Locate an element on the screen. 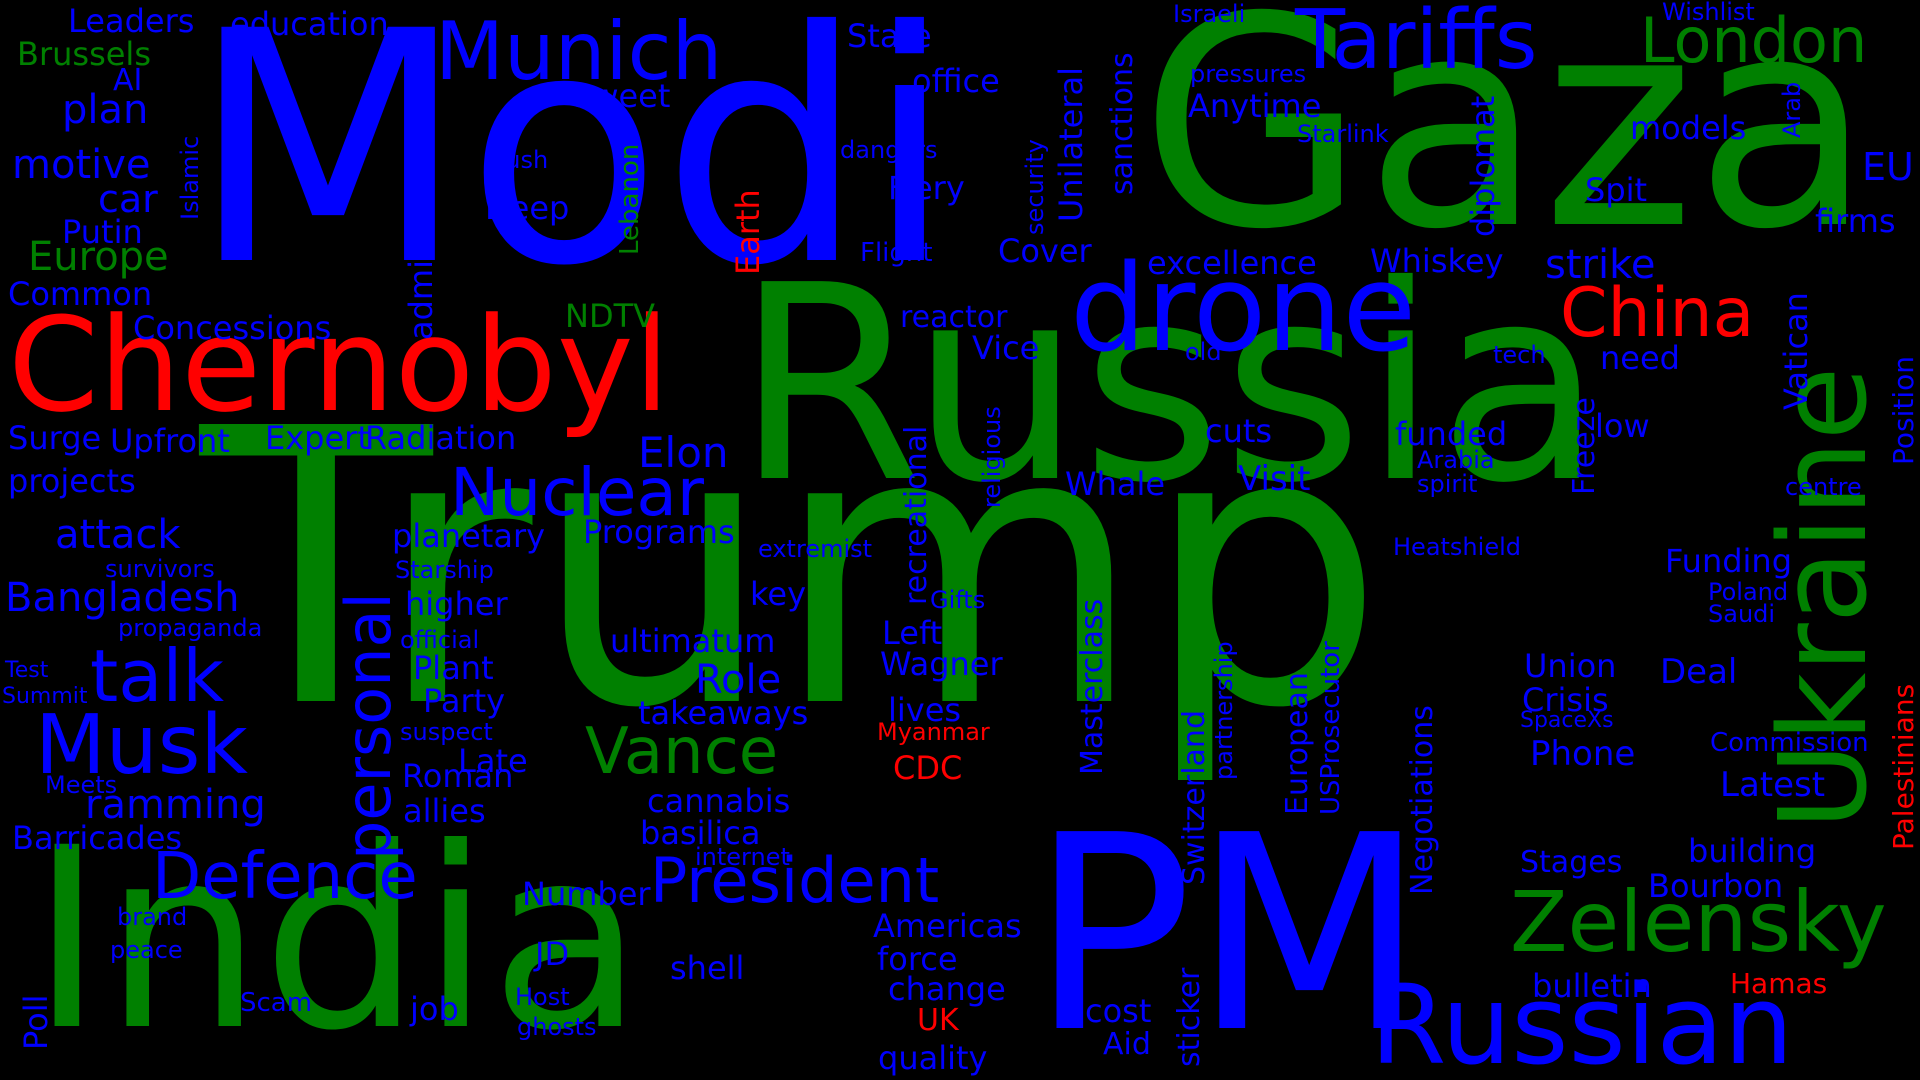 The width and height of the screenshot is (1920, 1080). word: lives is located at coordinates (925, 710).